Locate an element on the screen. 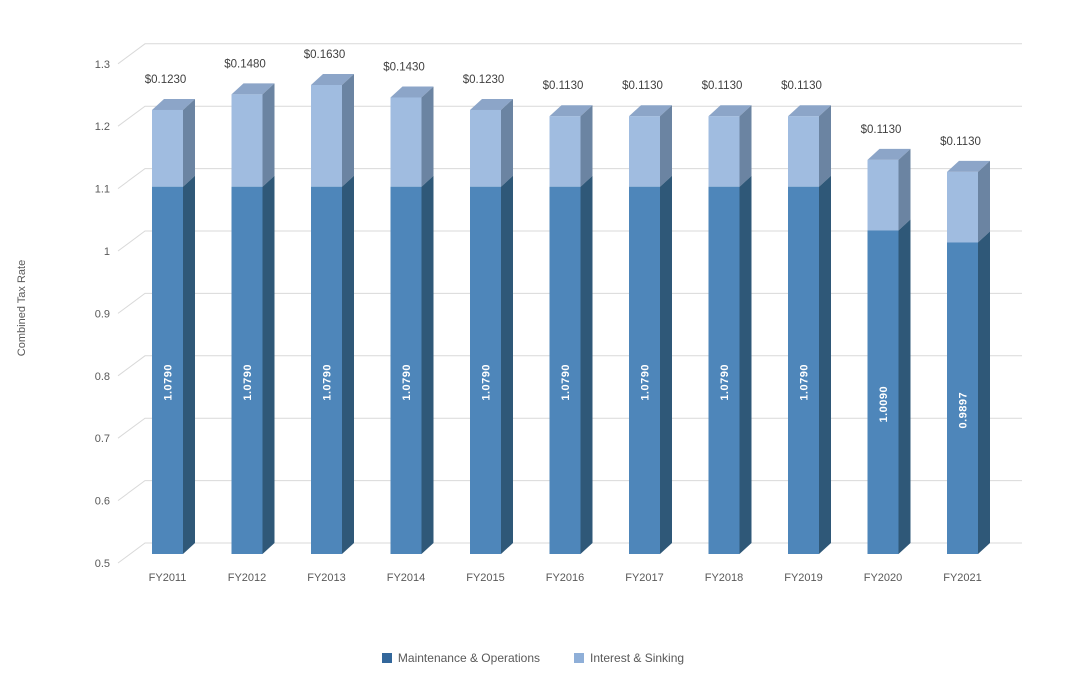  bar-total-label: $0.1480 is located at coordinates (245, 64).